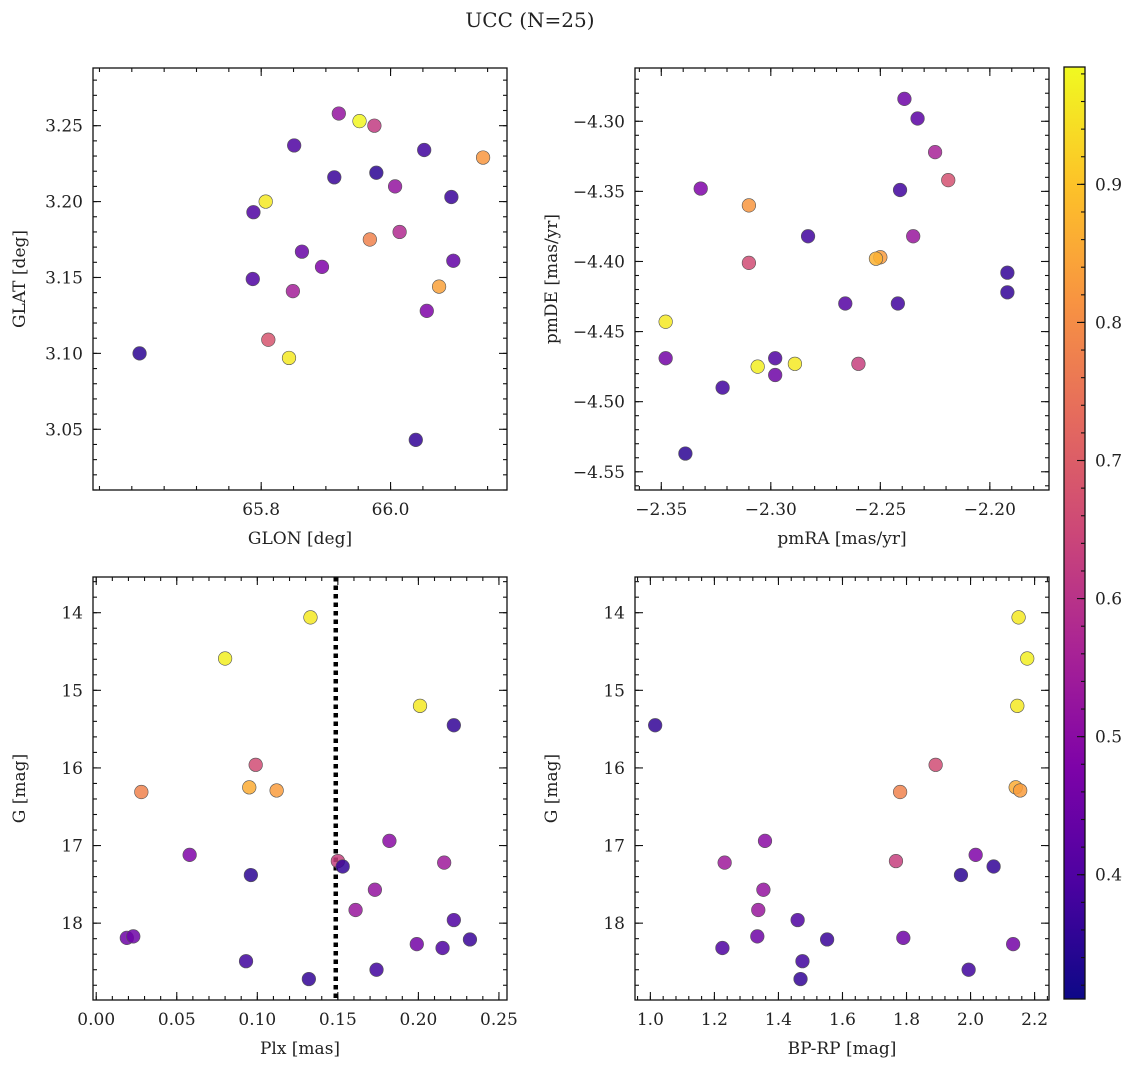  I want to click on x-tick-label: 1.6, so click(842, 1020).